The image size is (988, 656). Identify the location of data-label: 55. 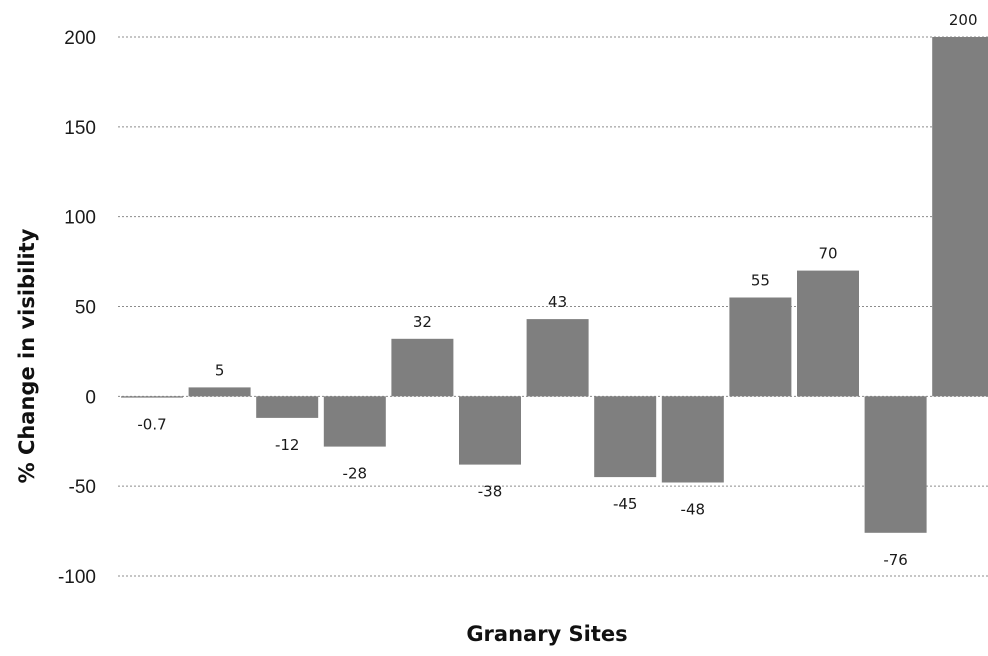
(760, 281).